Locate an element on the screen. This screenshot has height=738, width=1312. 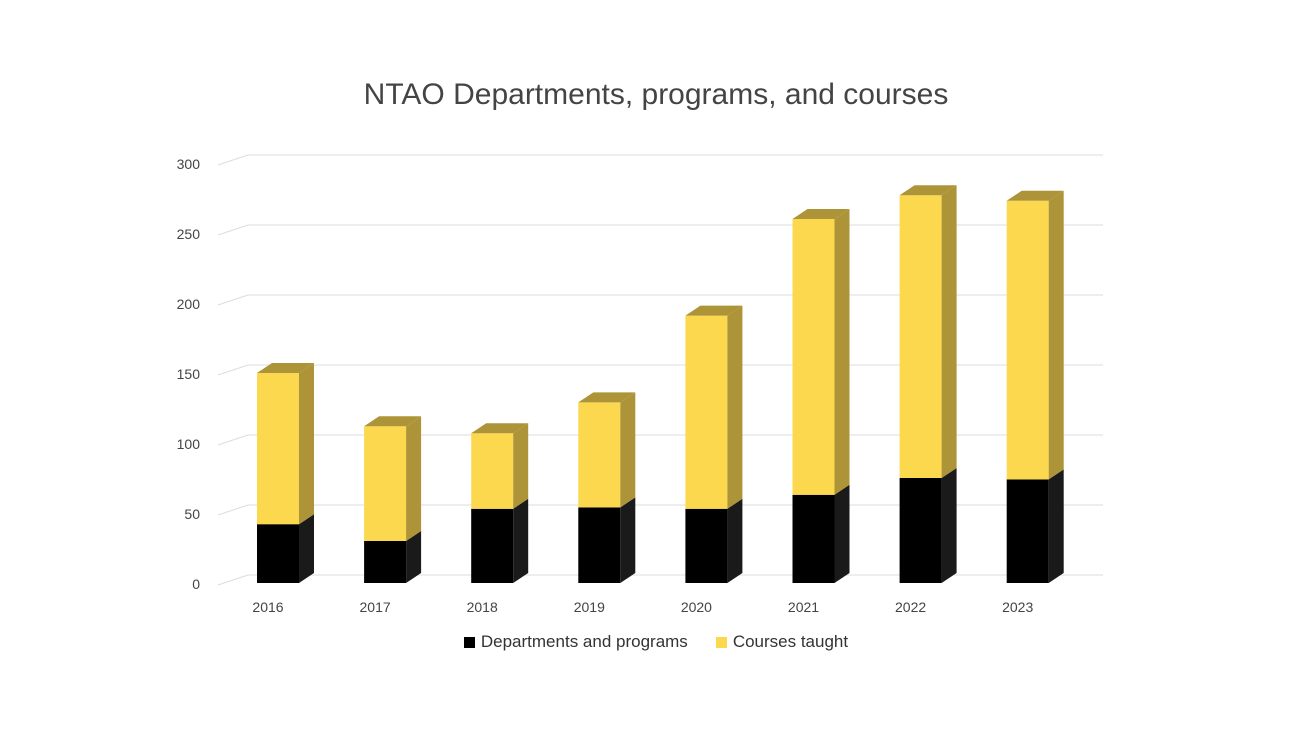
bar-side-departments-2021 is located at coordinates (842, 533).